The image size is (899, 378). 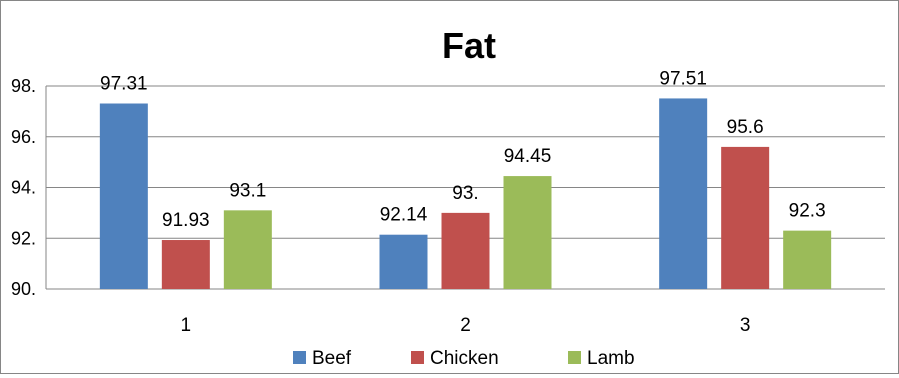 What do you see at coordinates (23, 238) in the screenshot?
I see `y-tick-label: 92.` at bounding box center [23, 238].